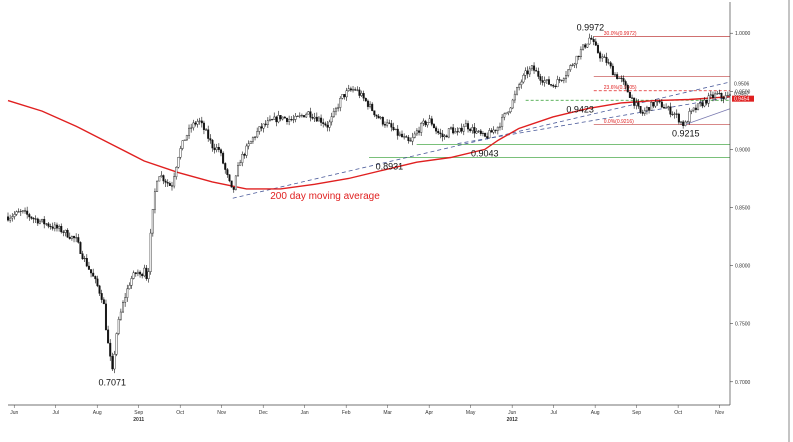 This screenshot has height=442, width=793. I want to click on month-label-oct: Oct, so click(678, 413).